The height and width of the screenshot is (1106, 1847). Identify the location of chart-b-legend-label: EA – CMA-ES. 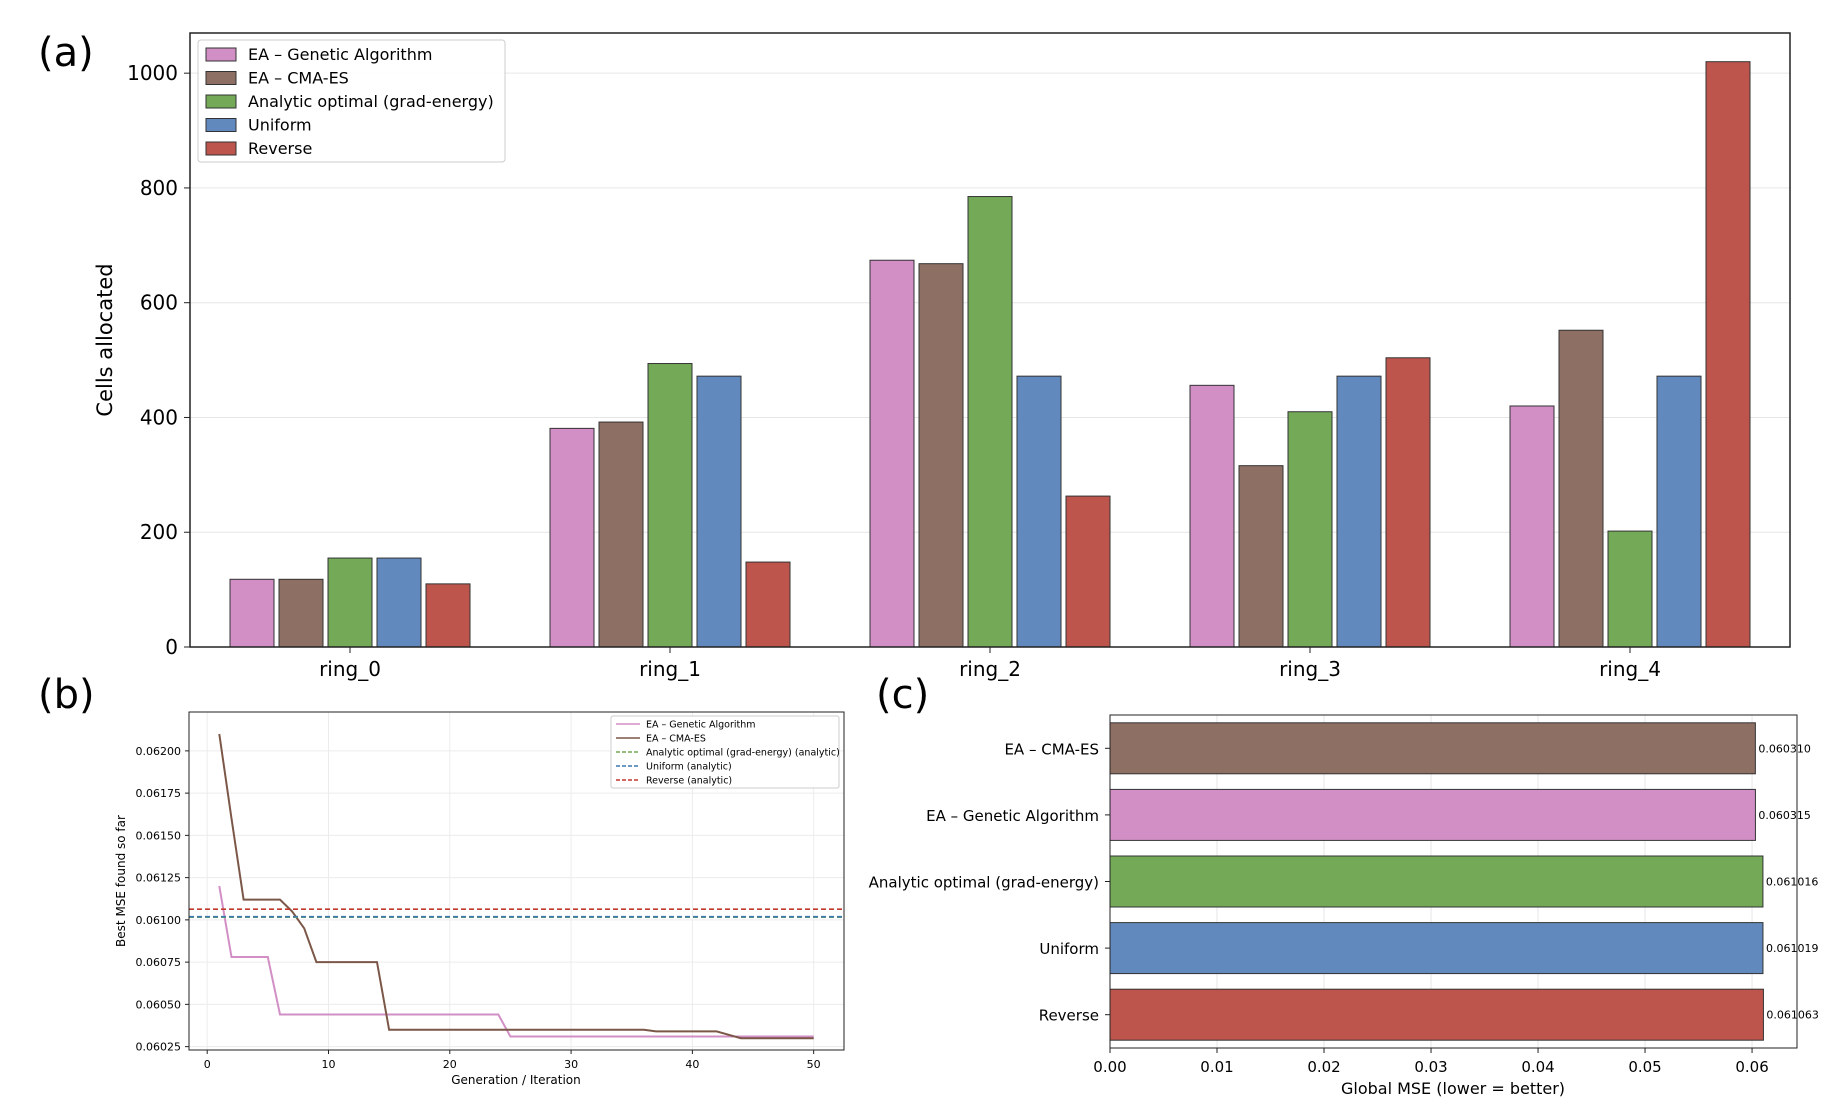
(676, 739).